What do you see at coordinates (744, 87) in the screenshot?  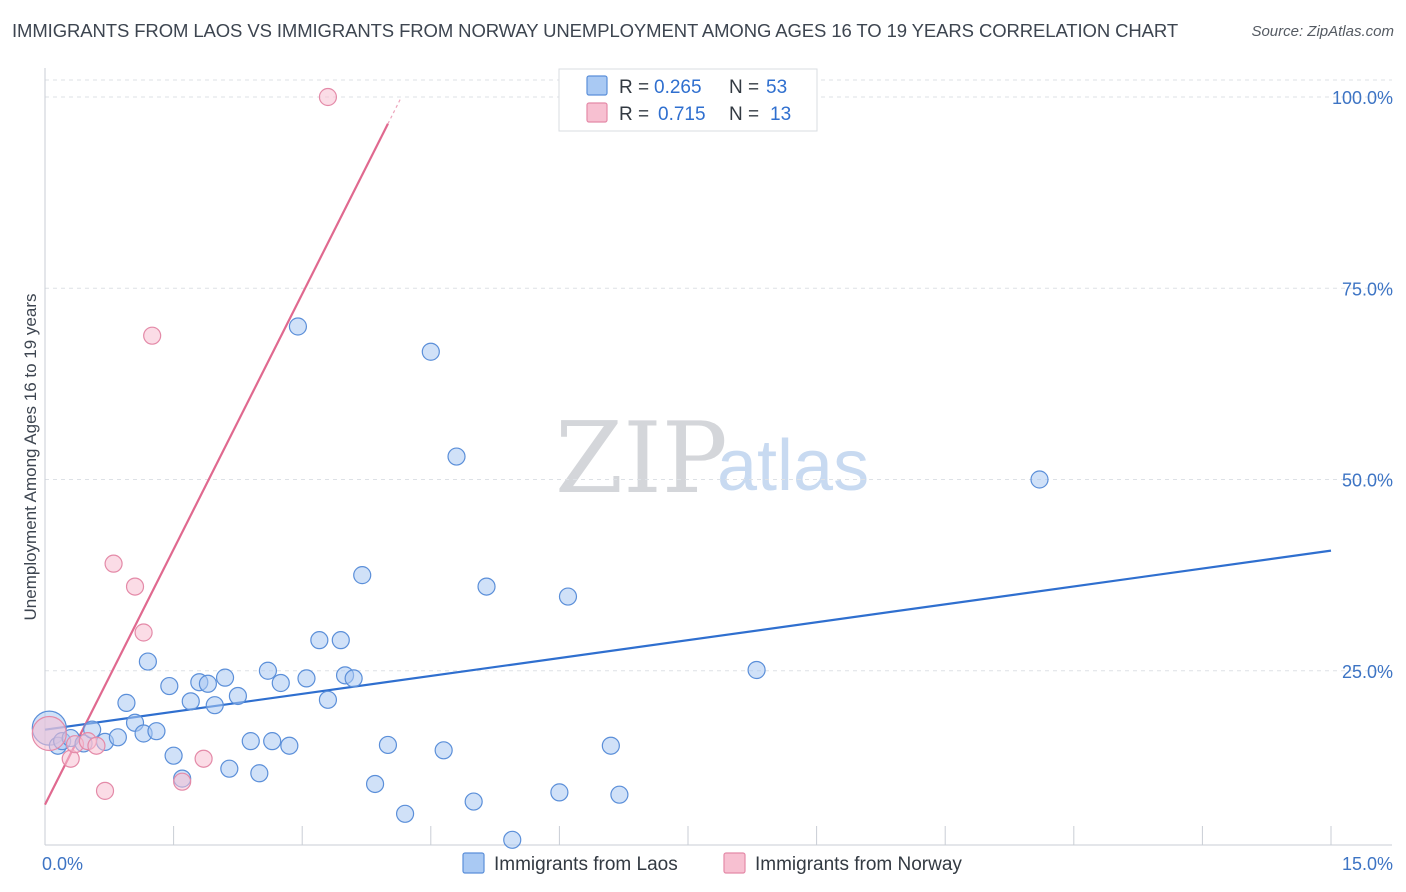 I see `legend-n-label-laos: N =` at bounding box center [744, 87].